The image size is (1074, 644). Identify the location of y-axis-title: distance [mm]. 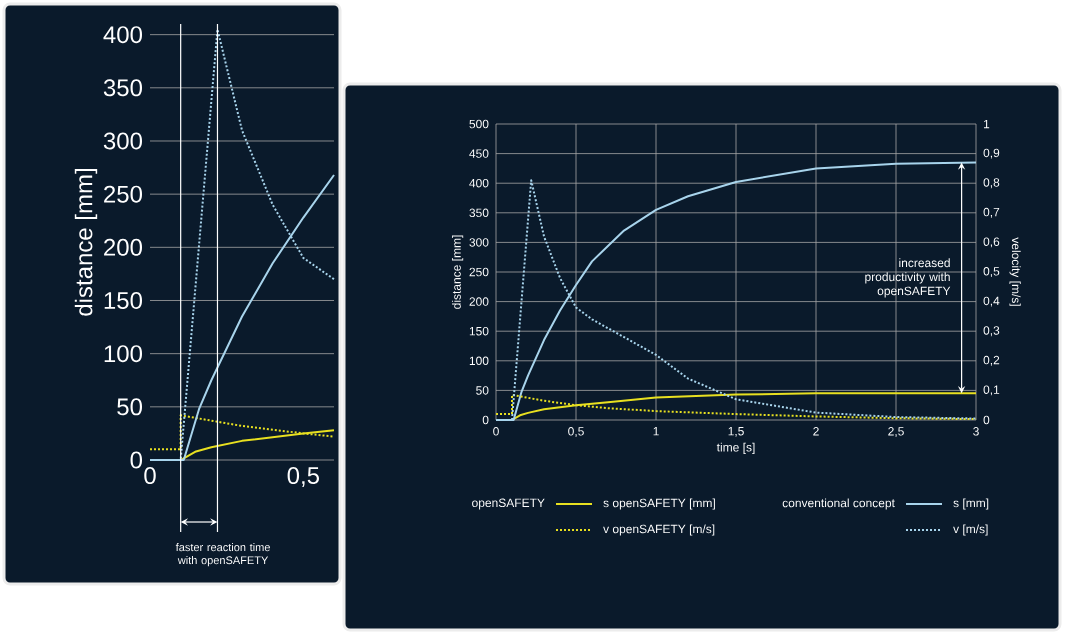
(86, 242).